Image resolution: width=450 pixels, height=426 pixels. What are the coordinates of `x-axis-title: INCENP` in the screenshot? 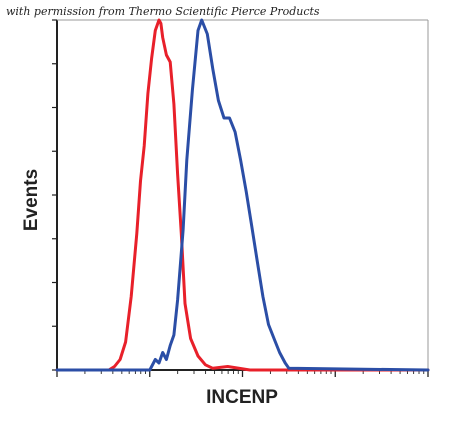 It's located at (242, 397).